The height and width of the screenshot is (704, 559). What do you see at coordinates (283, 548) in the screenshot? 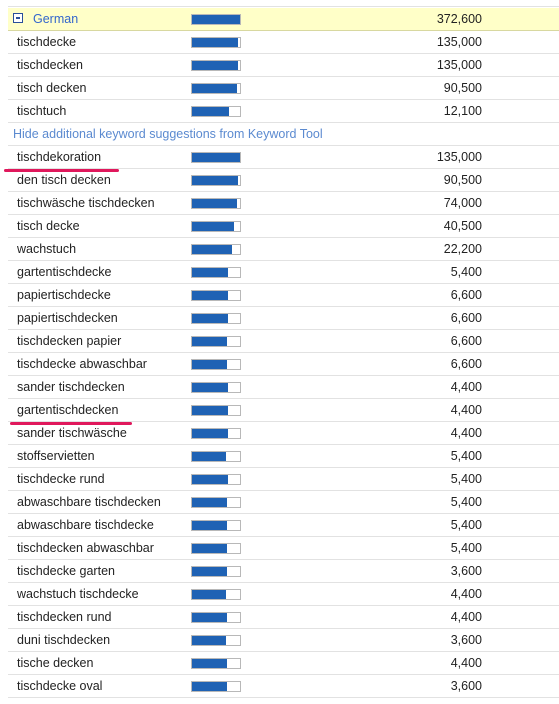
I see `keyword-row: tischdecken abwaschbar 5,400` at bounding box center [283, 548].